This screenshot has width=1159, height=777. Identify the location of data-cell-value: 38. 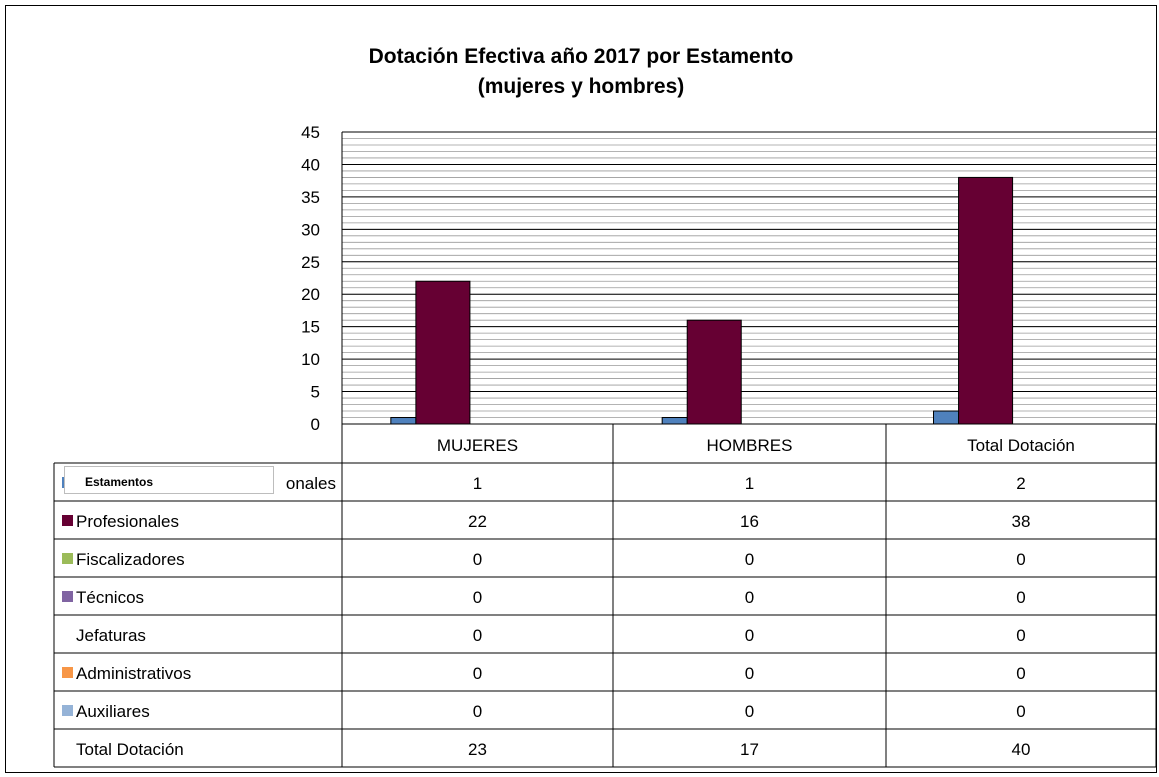
(1021, 521).